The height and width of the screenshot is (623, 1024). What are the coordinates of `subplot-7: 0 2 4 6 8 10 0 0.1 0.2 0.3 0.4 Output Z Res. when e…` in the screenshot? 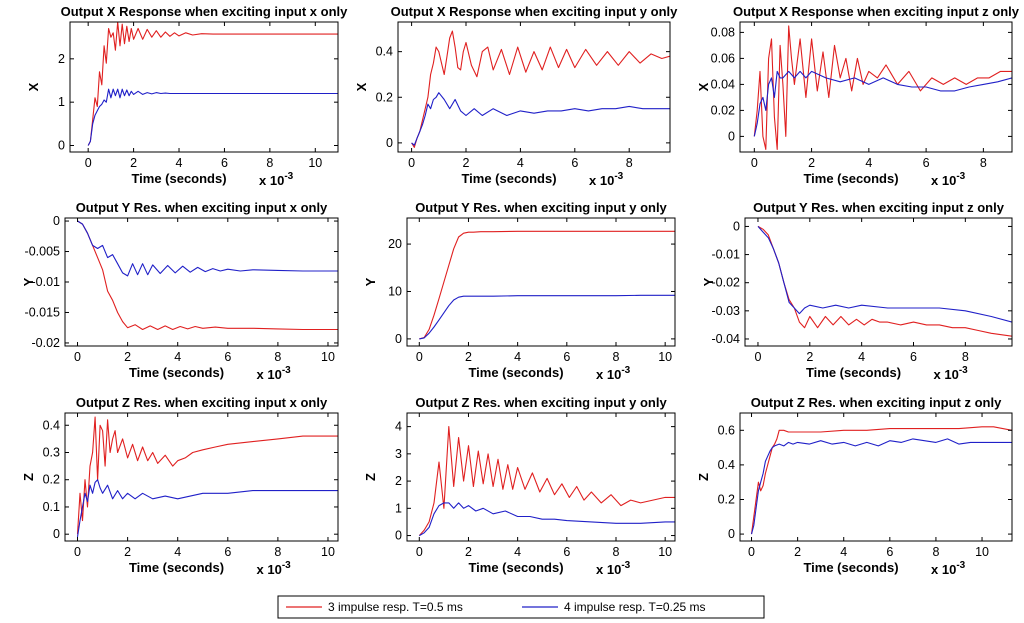 It's located at (180, 486).